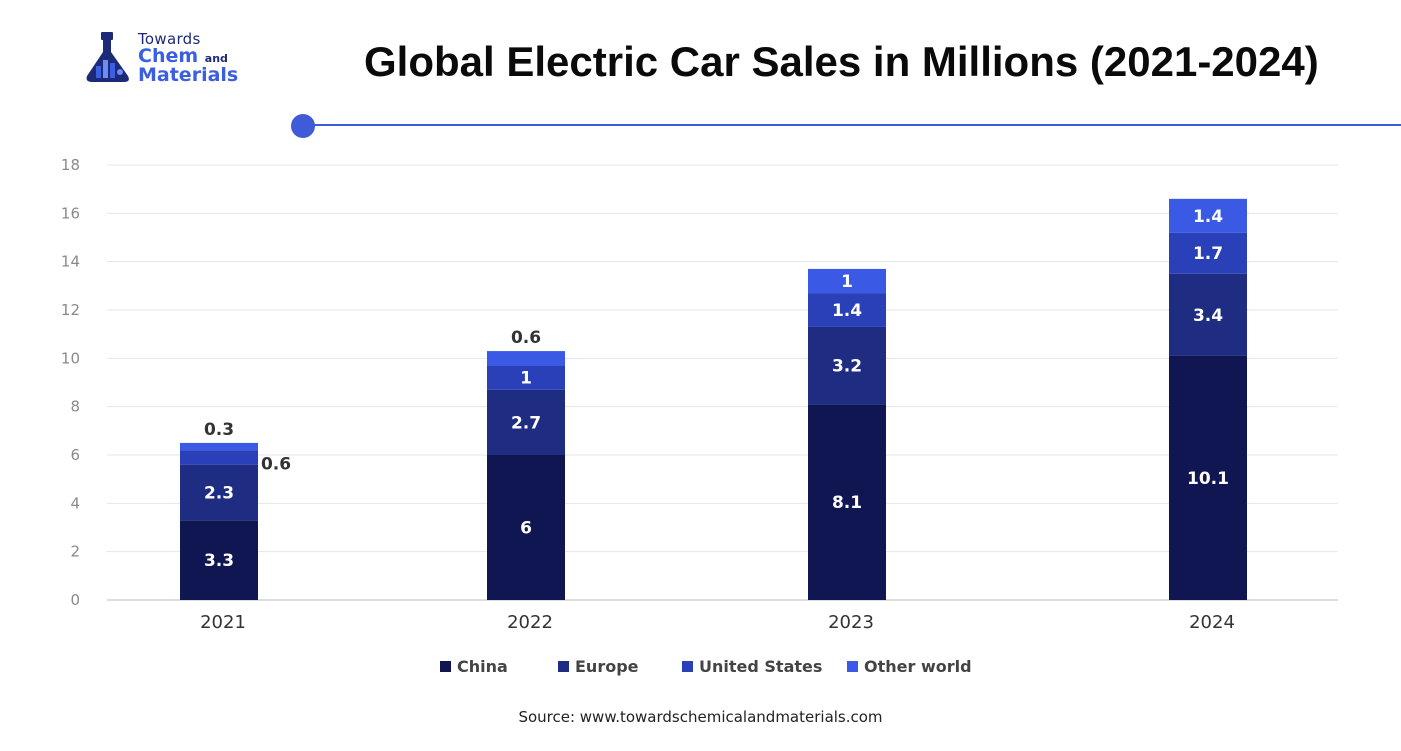 The image size is (1401, 751). What do you see at coordinates (75, 552) in the screenshot?
I see `y-tick-label: 2` at bounding box center [75, 552].